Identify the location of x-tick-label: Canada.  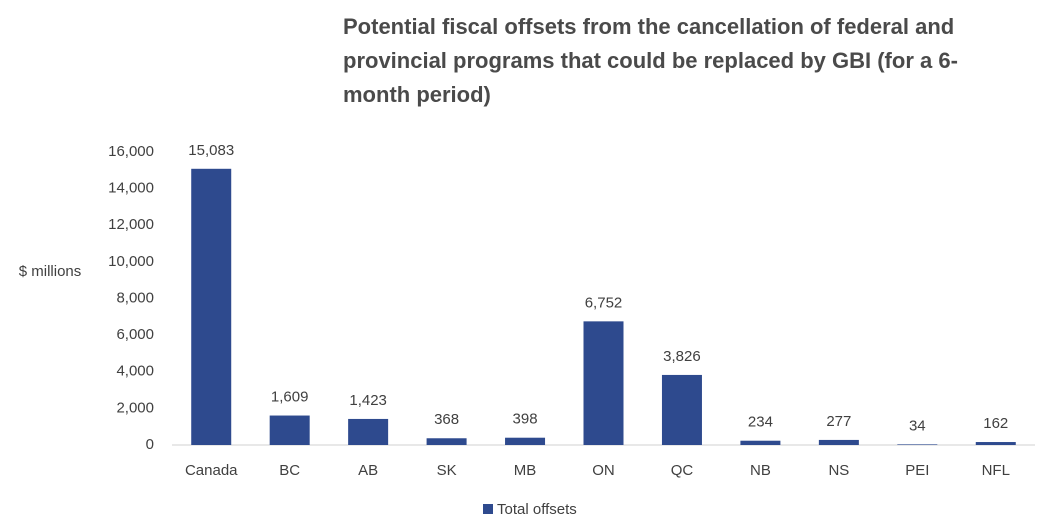
(211, 470).